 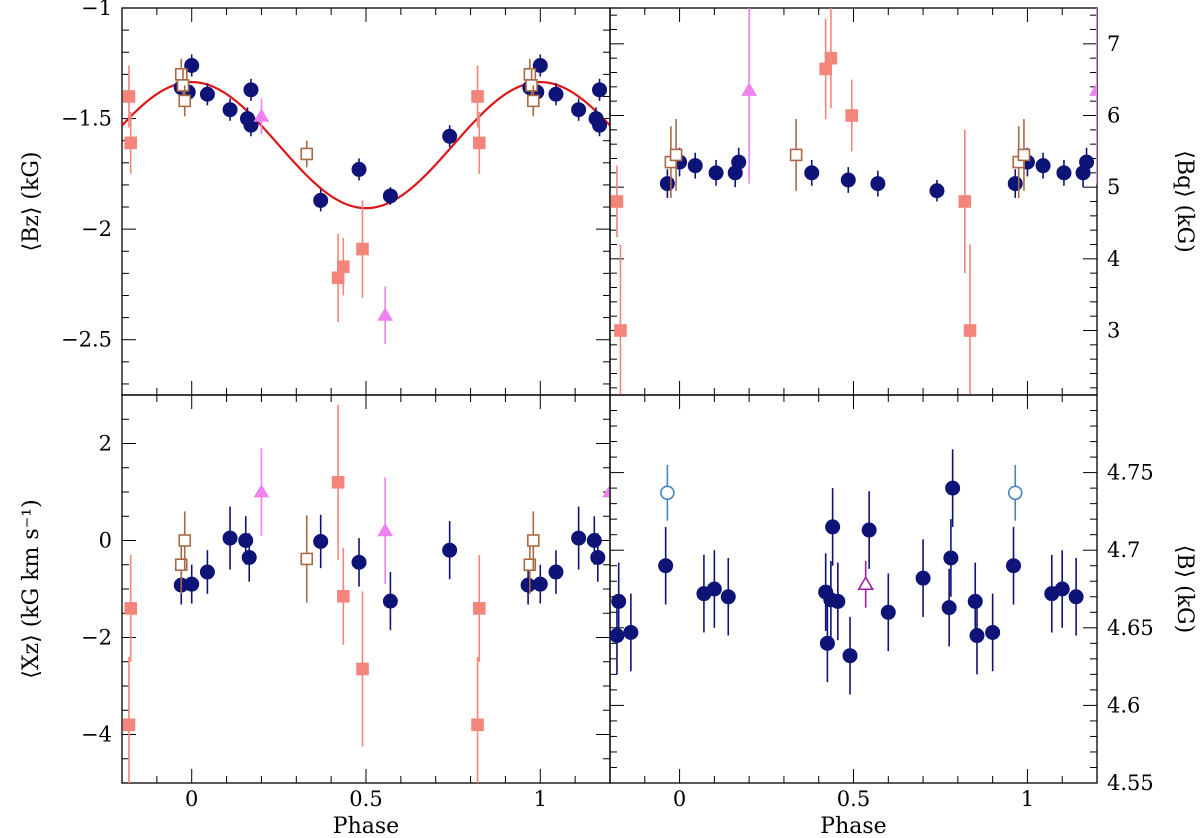 I want to click on series-brown-squares, so click(x=847, y=158).